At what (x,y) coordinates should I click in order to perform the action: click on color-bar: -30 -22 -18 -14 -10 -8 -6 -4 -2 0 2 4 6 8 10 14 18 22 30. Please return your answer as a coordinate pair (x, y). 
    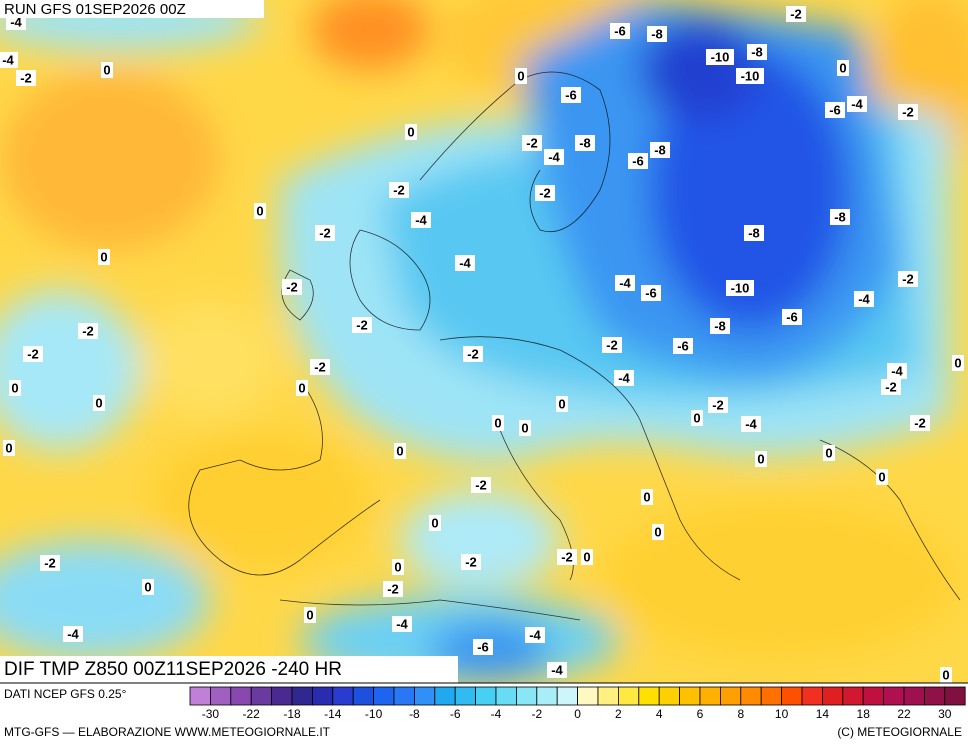
    Looking at the image, I should click on (577, 703).